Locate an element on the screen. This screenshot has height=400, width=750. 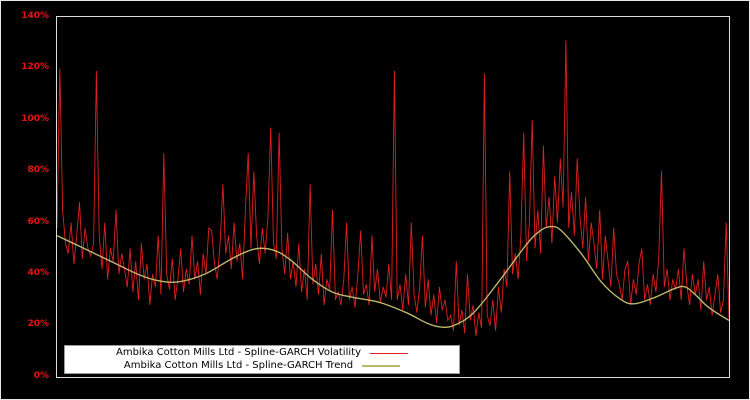
legend-line-sample-trend is located at coordinates (381, 366).